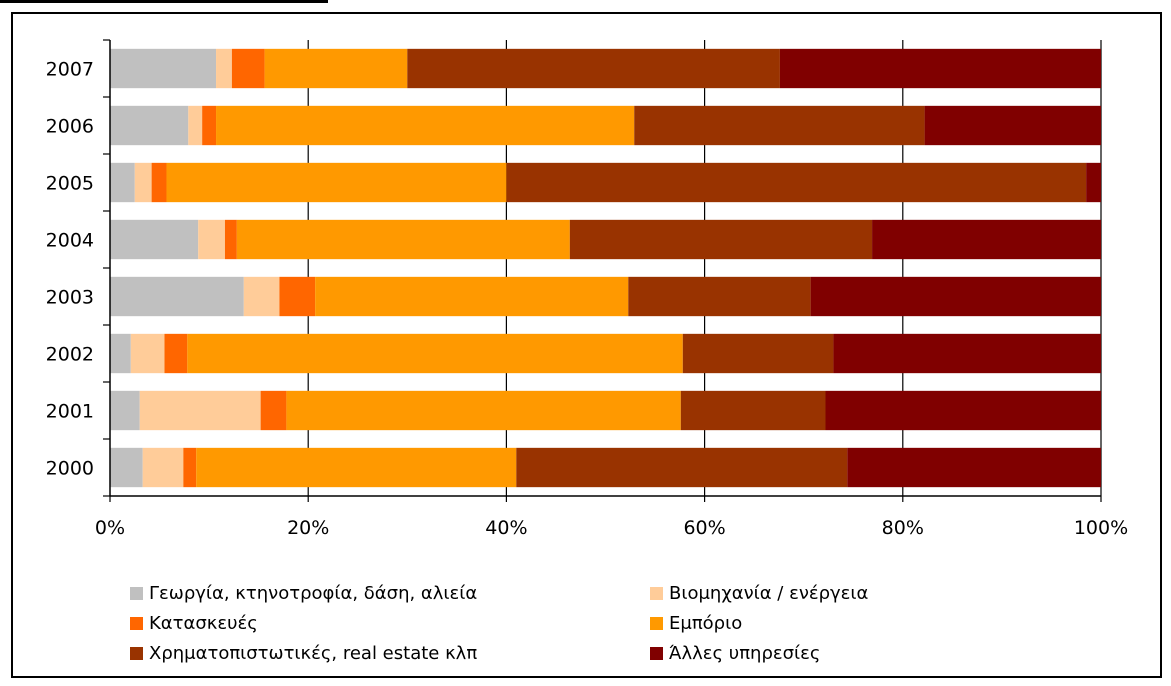 The image size is (1171, 686). I want to click on y-axis: 2007 2006 2005 2004 2003 2002 2001 2000, so click(78, 268).